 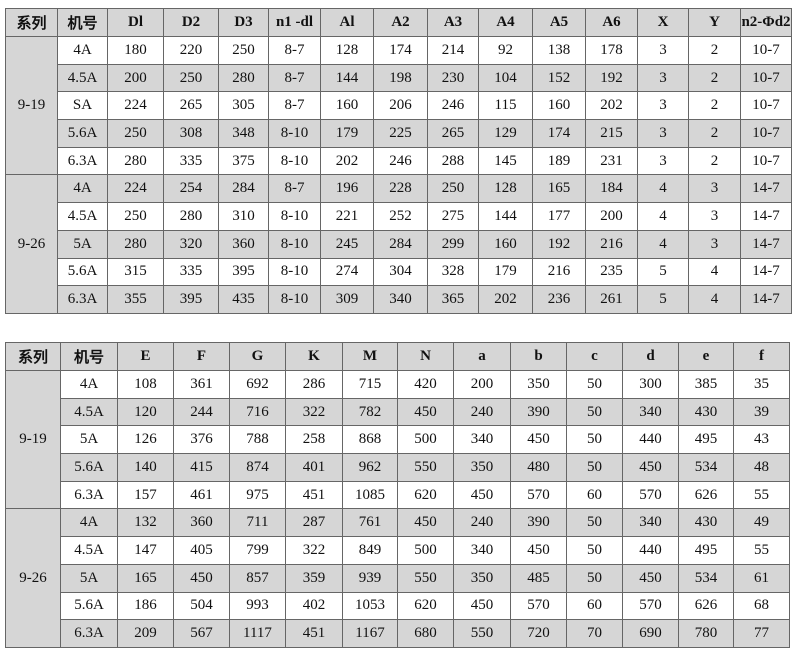 What do you see at coordinates (398, 440) in the screenshot?
I see `table-row: 5A 126 376 788 258 868 500 340 450 50 440 495 43` at bounding box center [398, 440].